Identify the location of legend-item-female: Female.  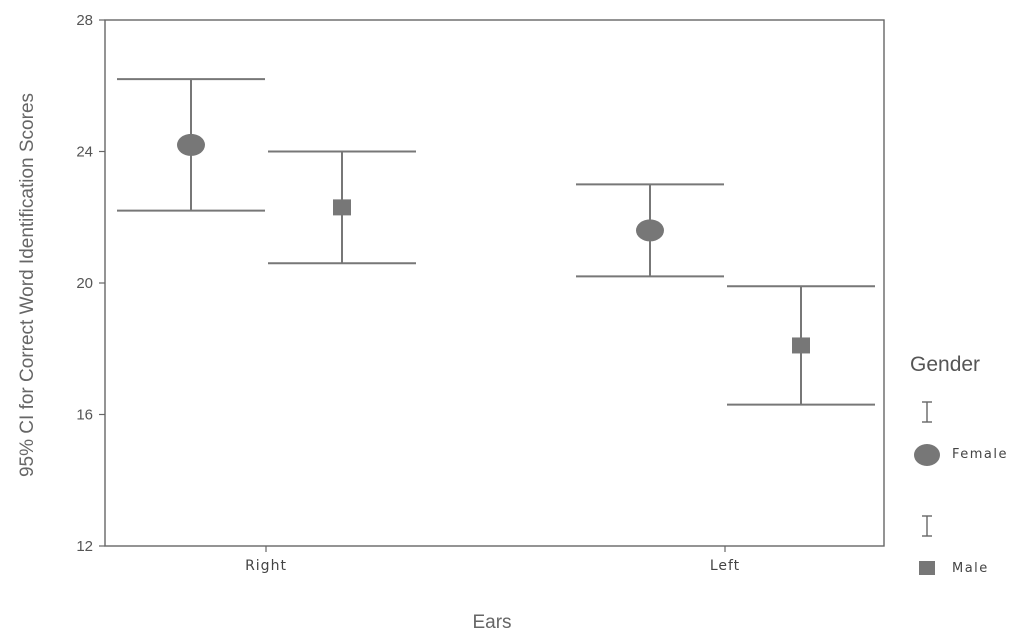
(961, 433).